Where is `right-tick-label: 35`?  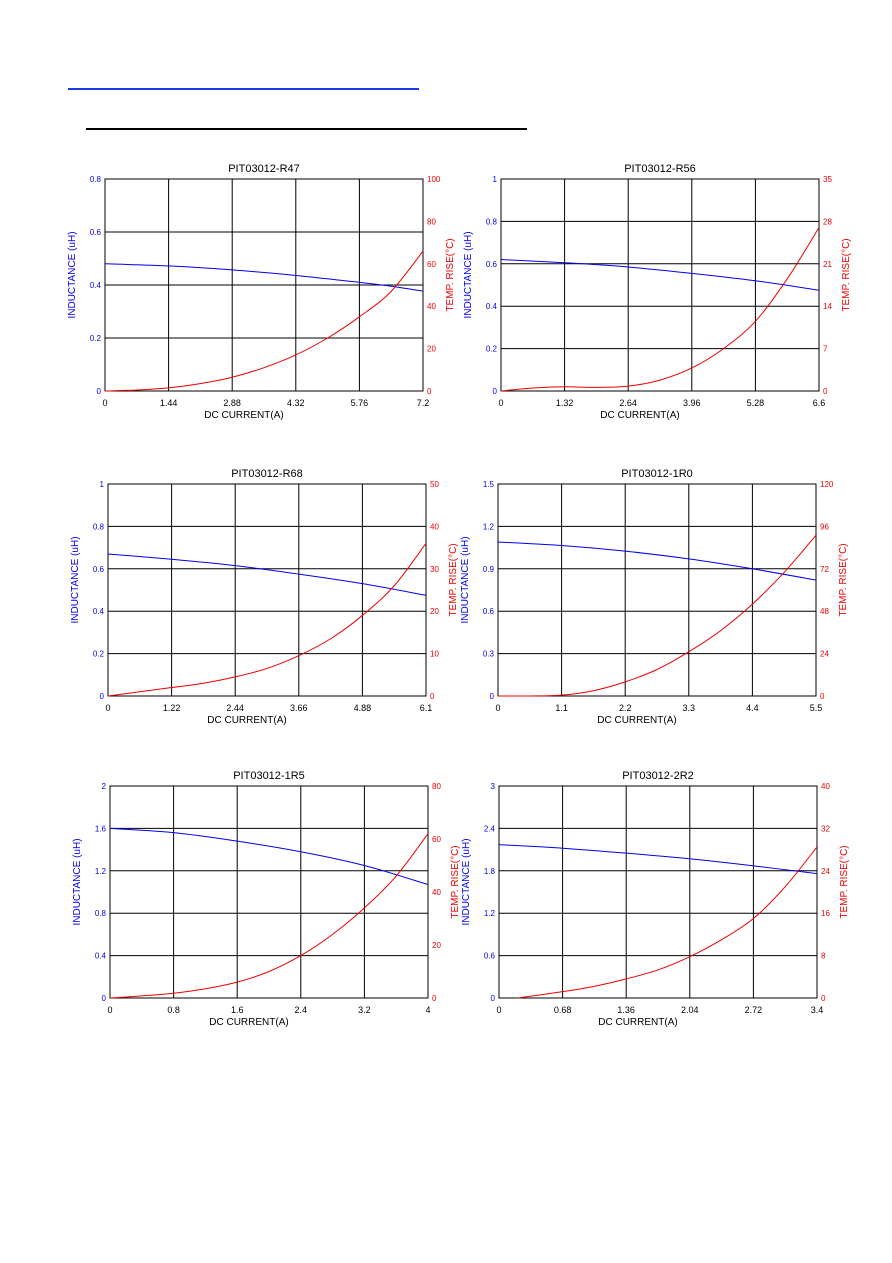 right-tick-label: 35 is located at coordinates (827, 179).